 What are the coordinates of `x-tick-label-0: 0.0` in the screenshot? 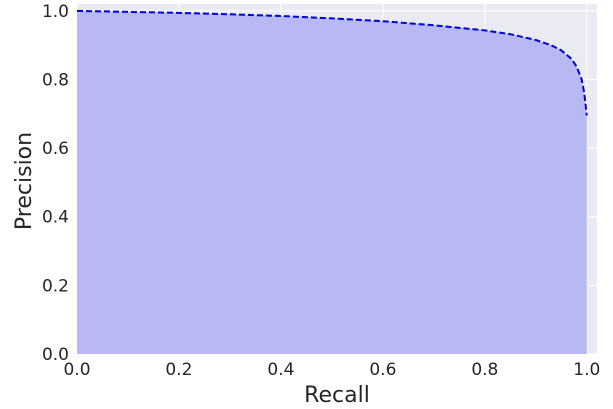 It's located at (76, 370).